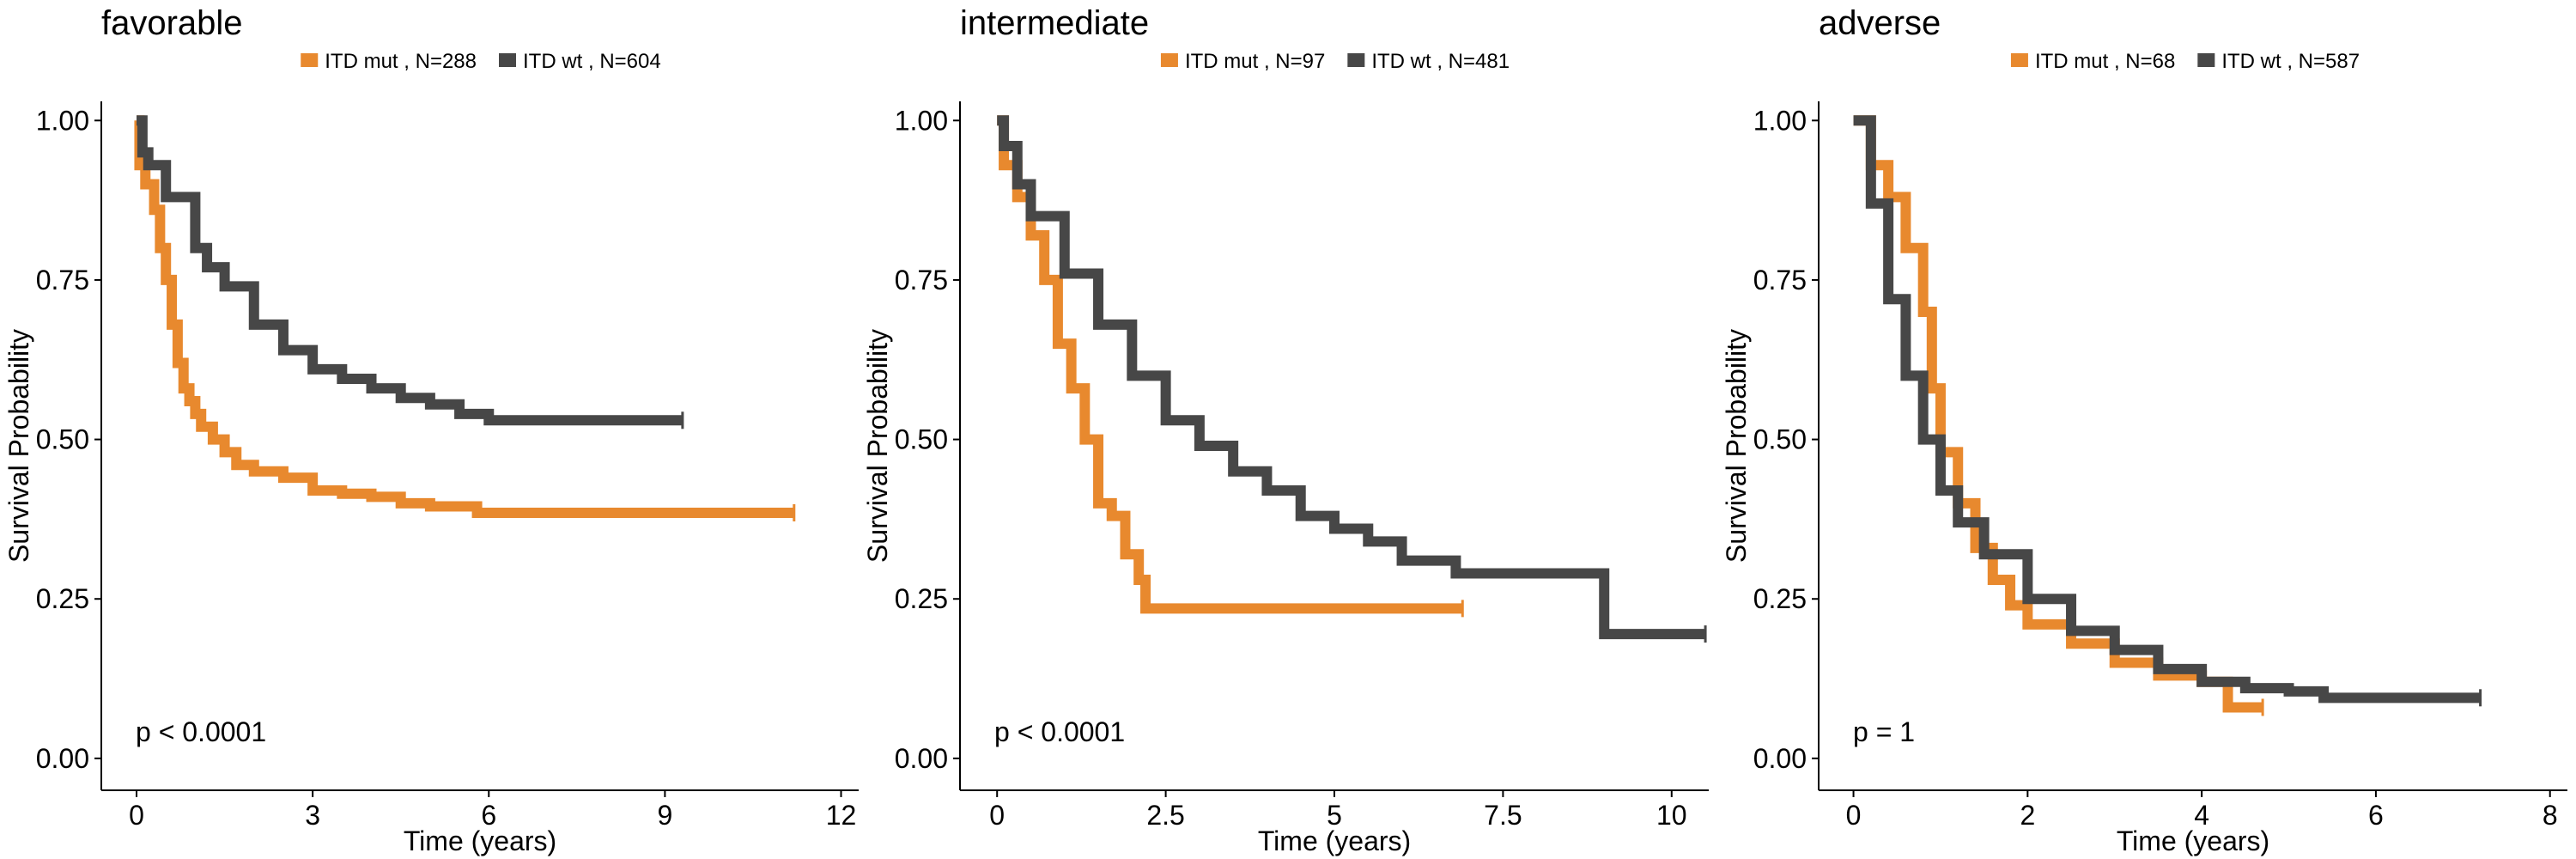  I want to click on x-tick-label: 7.5, so click(1503, 816).